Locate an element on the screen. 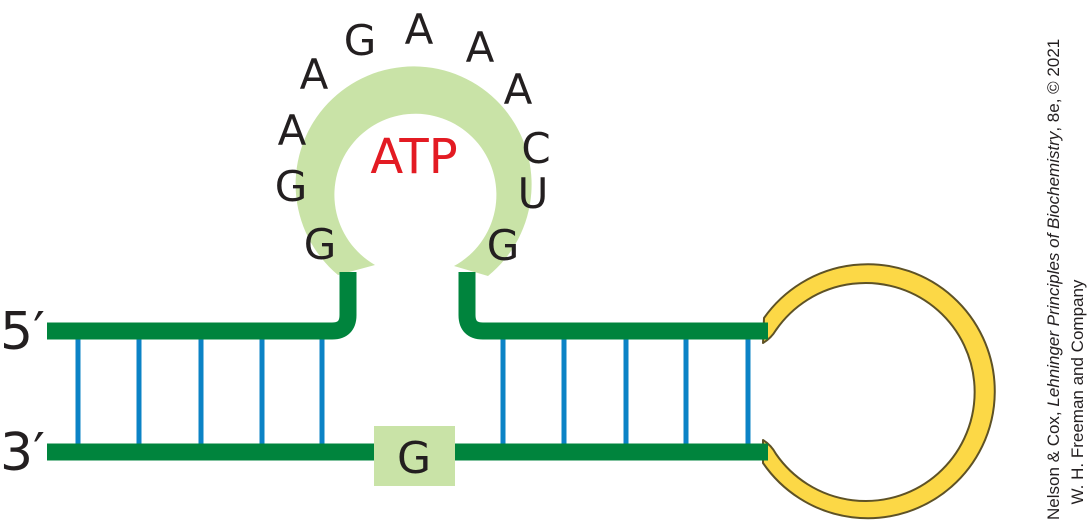 The width and height of the screenshot is (1091, 528). bulge-base: G is located at coordinates (414, 458).